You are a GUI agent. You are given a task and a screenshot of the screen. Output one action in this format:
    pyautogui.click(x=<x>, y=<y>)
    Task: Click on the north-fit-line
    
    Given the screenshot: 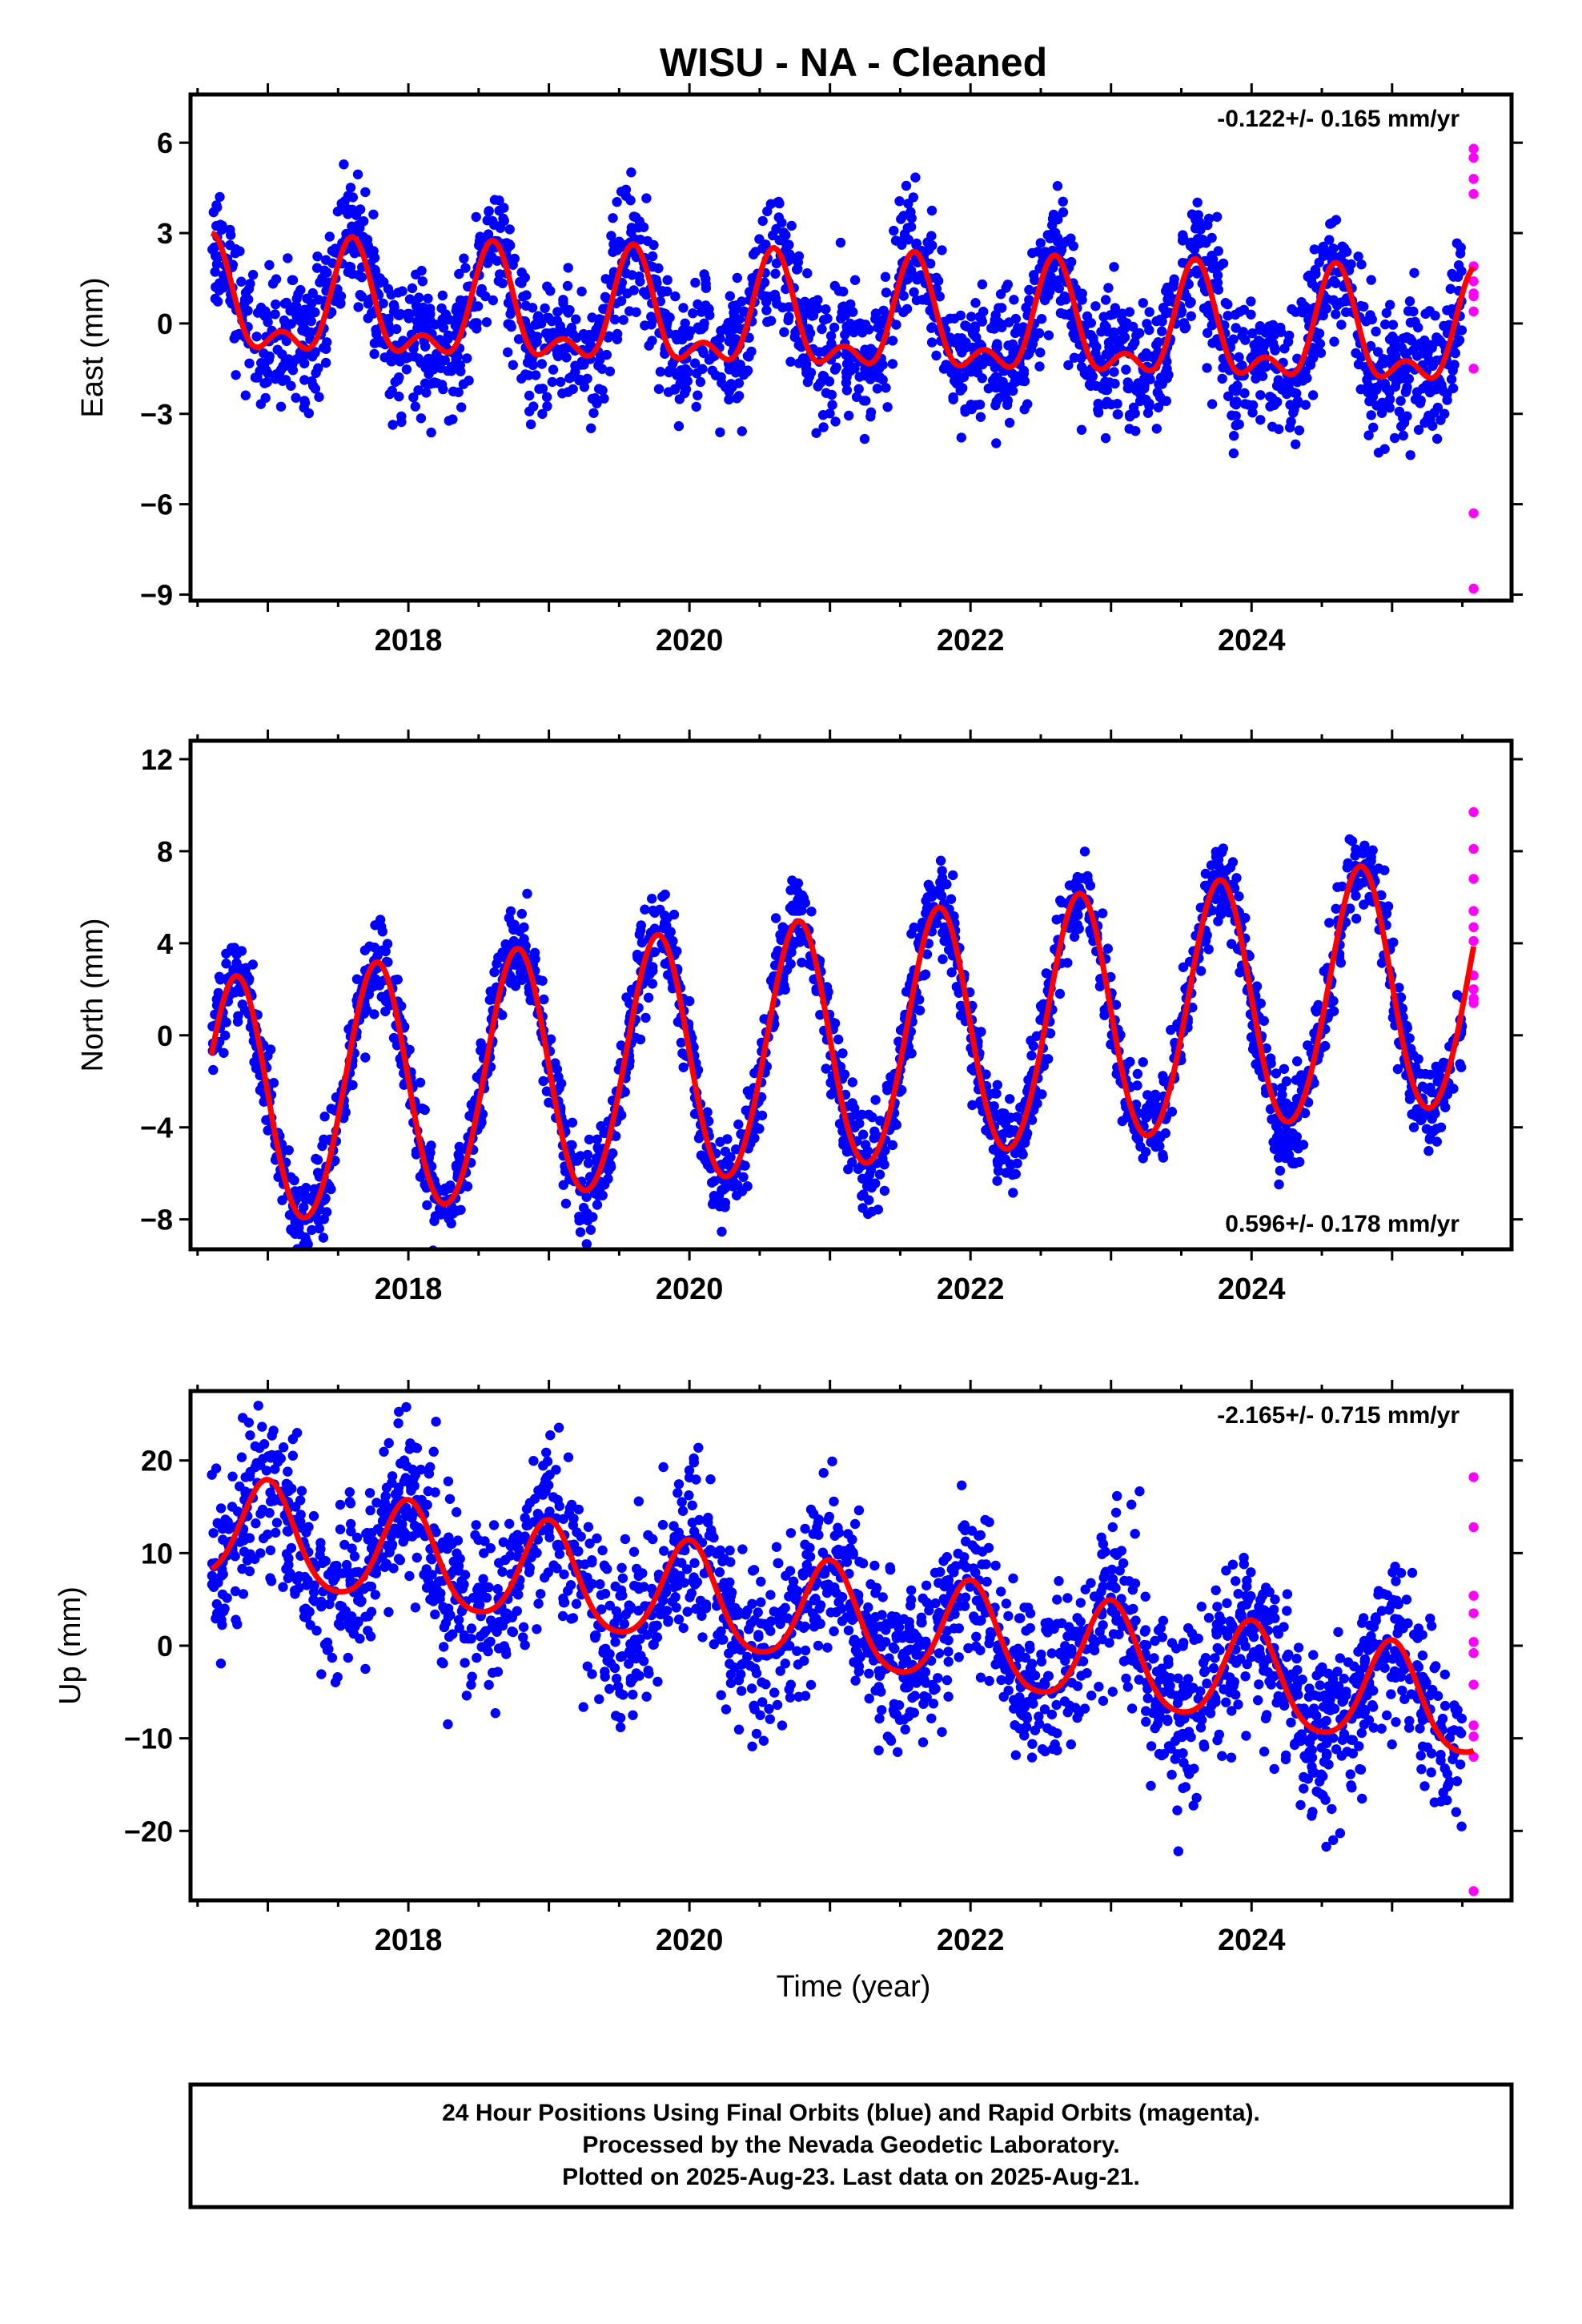 What is the action you would take?
    pyautogui.click(x=843, y=1042)
    